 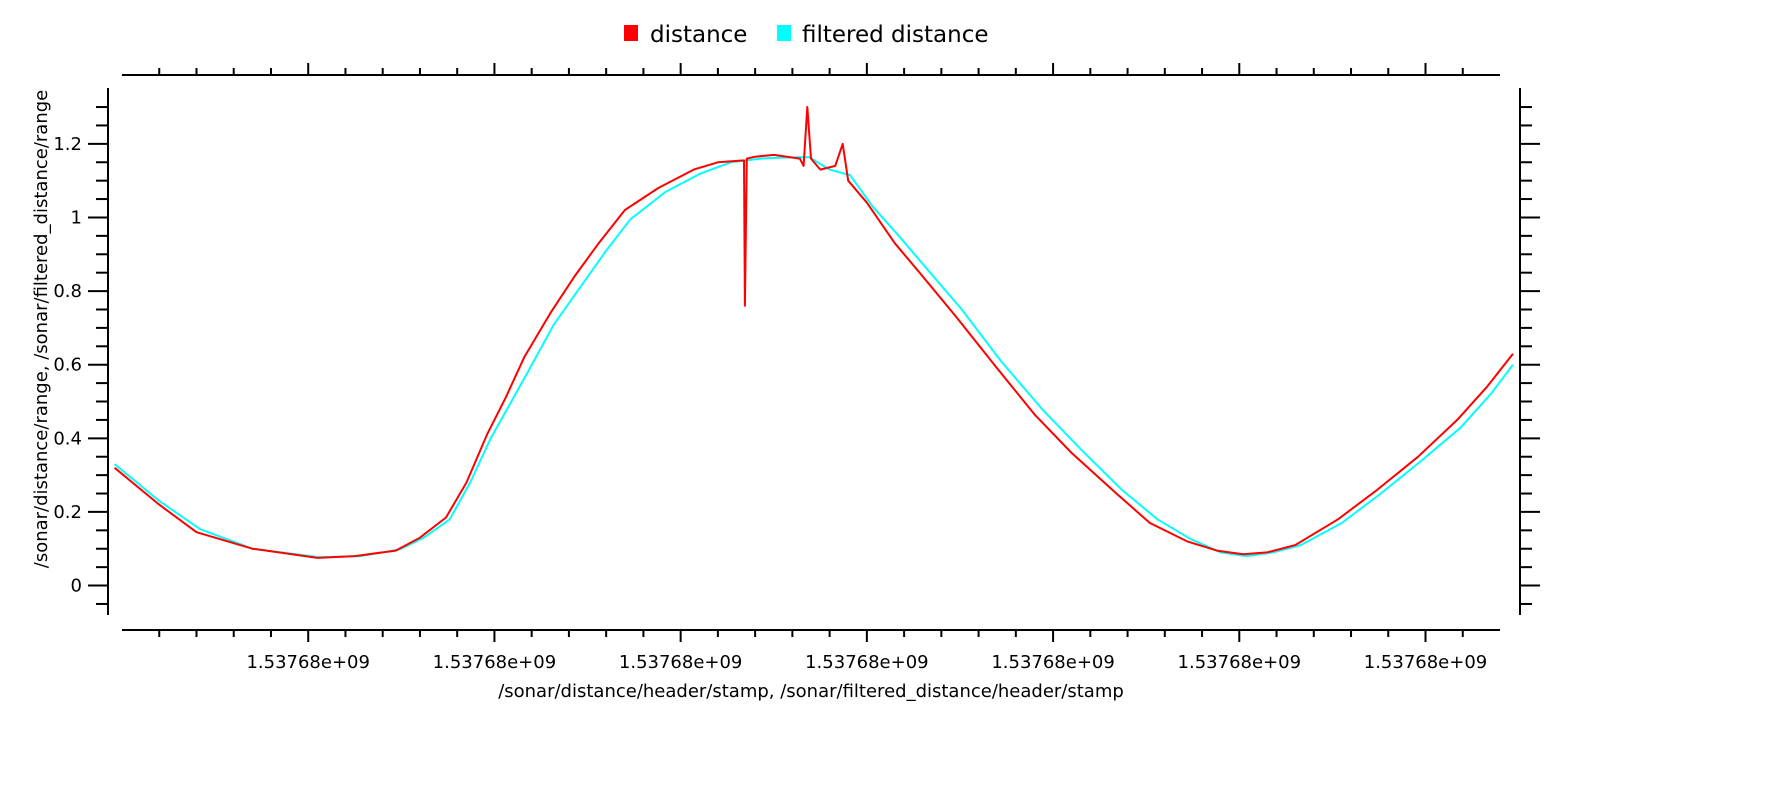 I want to click on legend: distance filtered distance, so click(x=806, y=35).